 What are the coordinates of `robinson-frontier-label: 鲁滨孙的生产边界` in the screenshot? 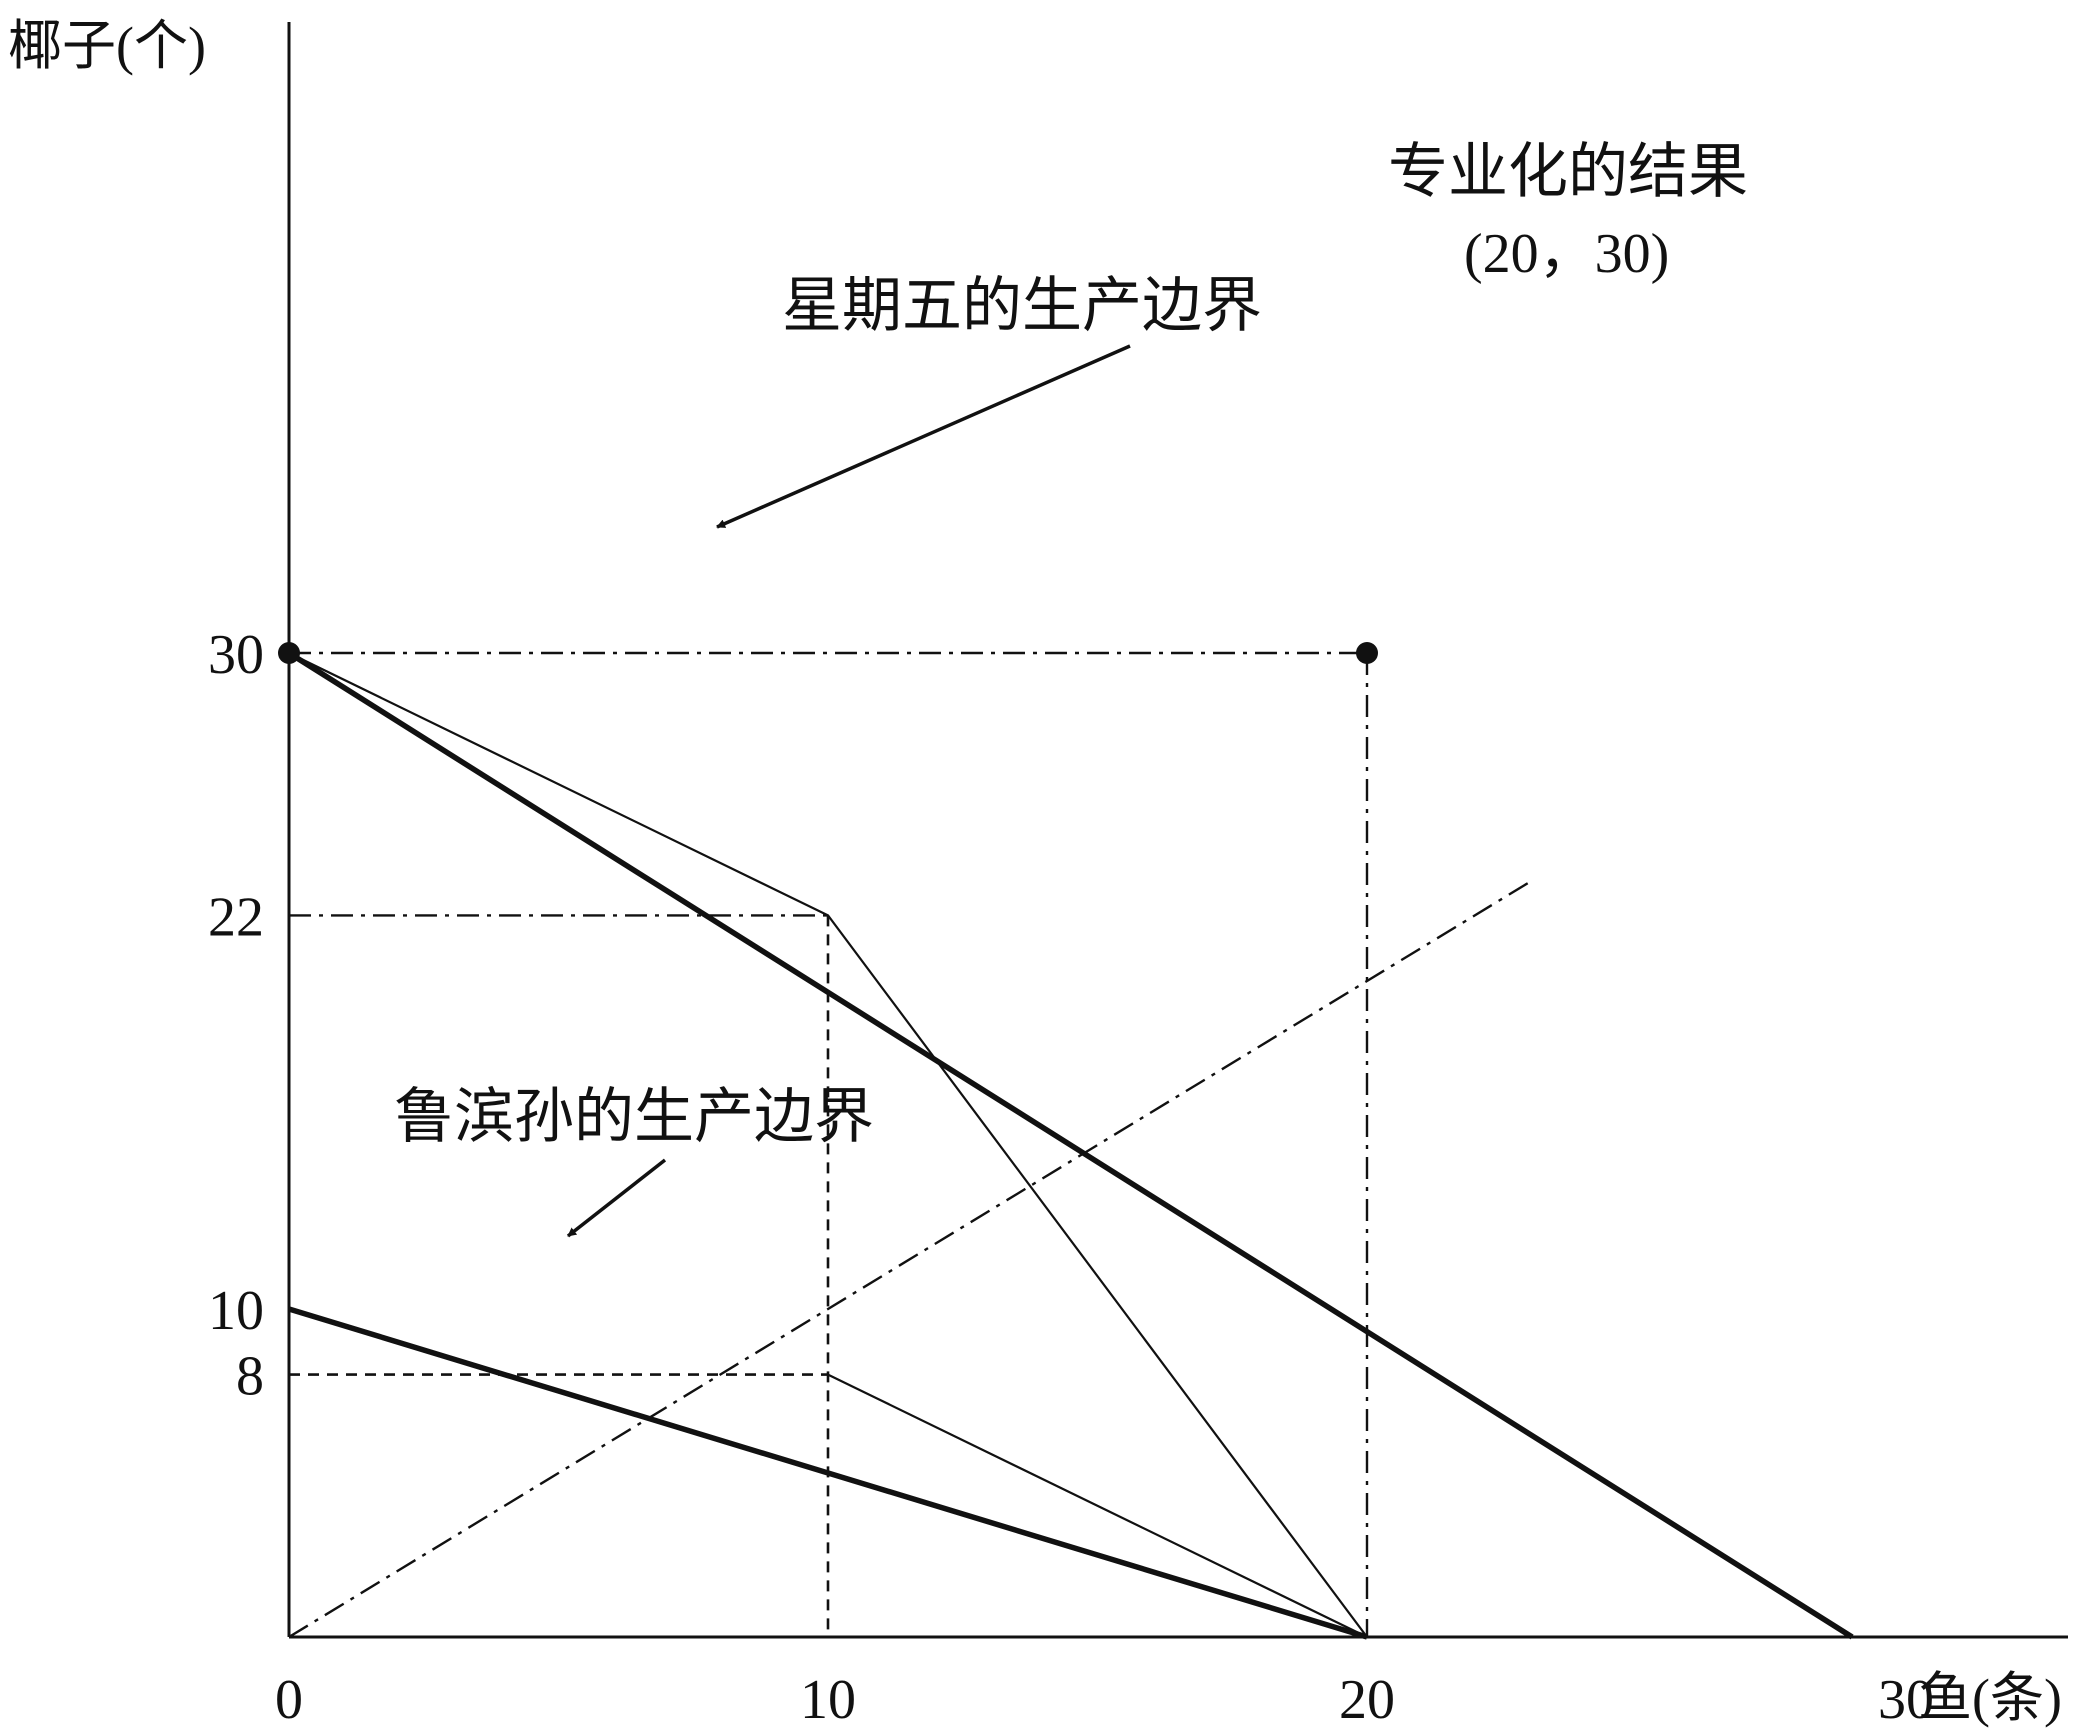 It's located at (634, 1117).